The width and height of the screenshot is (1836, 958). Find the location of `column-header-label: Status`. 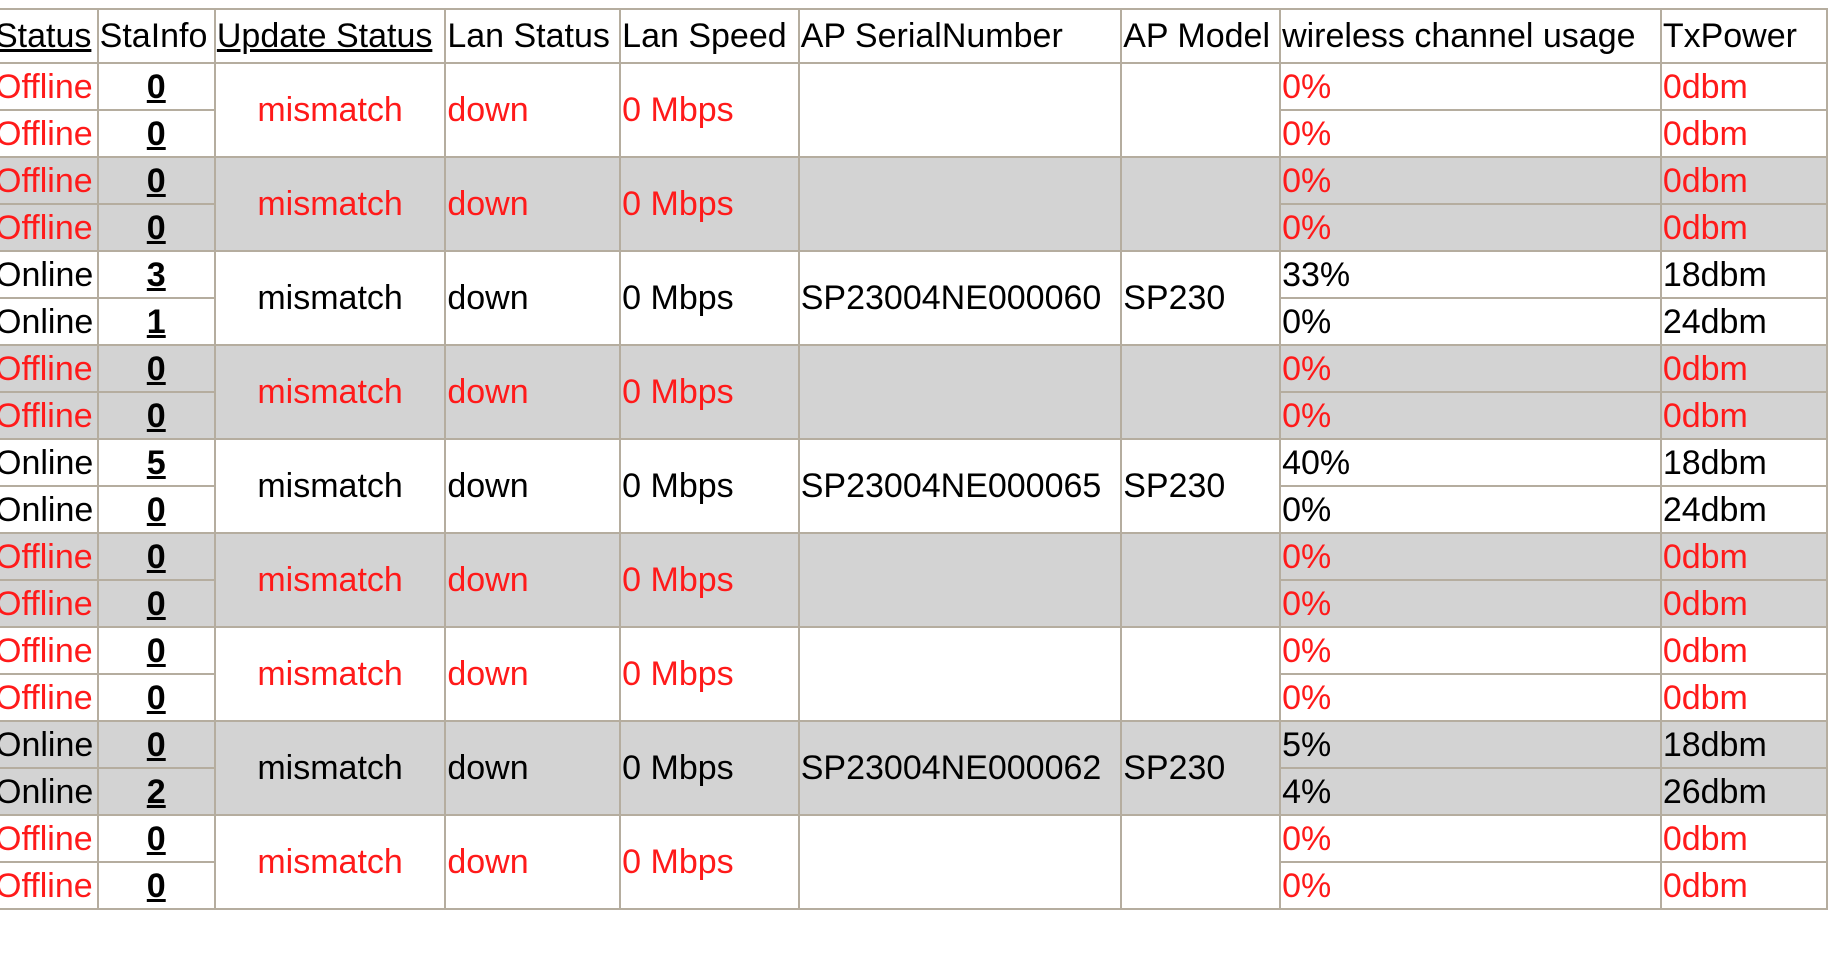

column-header-label: Status is located at coordinates (46, 36).